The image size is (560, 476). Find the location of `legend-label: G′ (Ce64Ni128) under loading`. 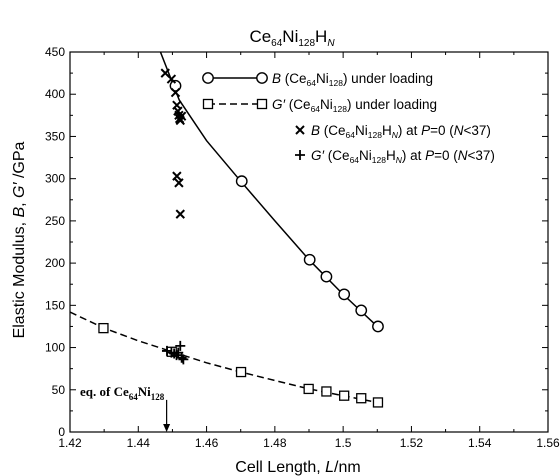

legend-label: G′ (Ce64Ni128) under loading is located at coordinates (354, 105).